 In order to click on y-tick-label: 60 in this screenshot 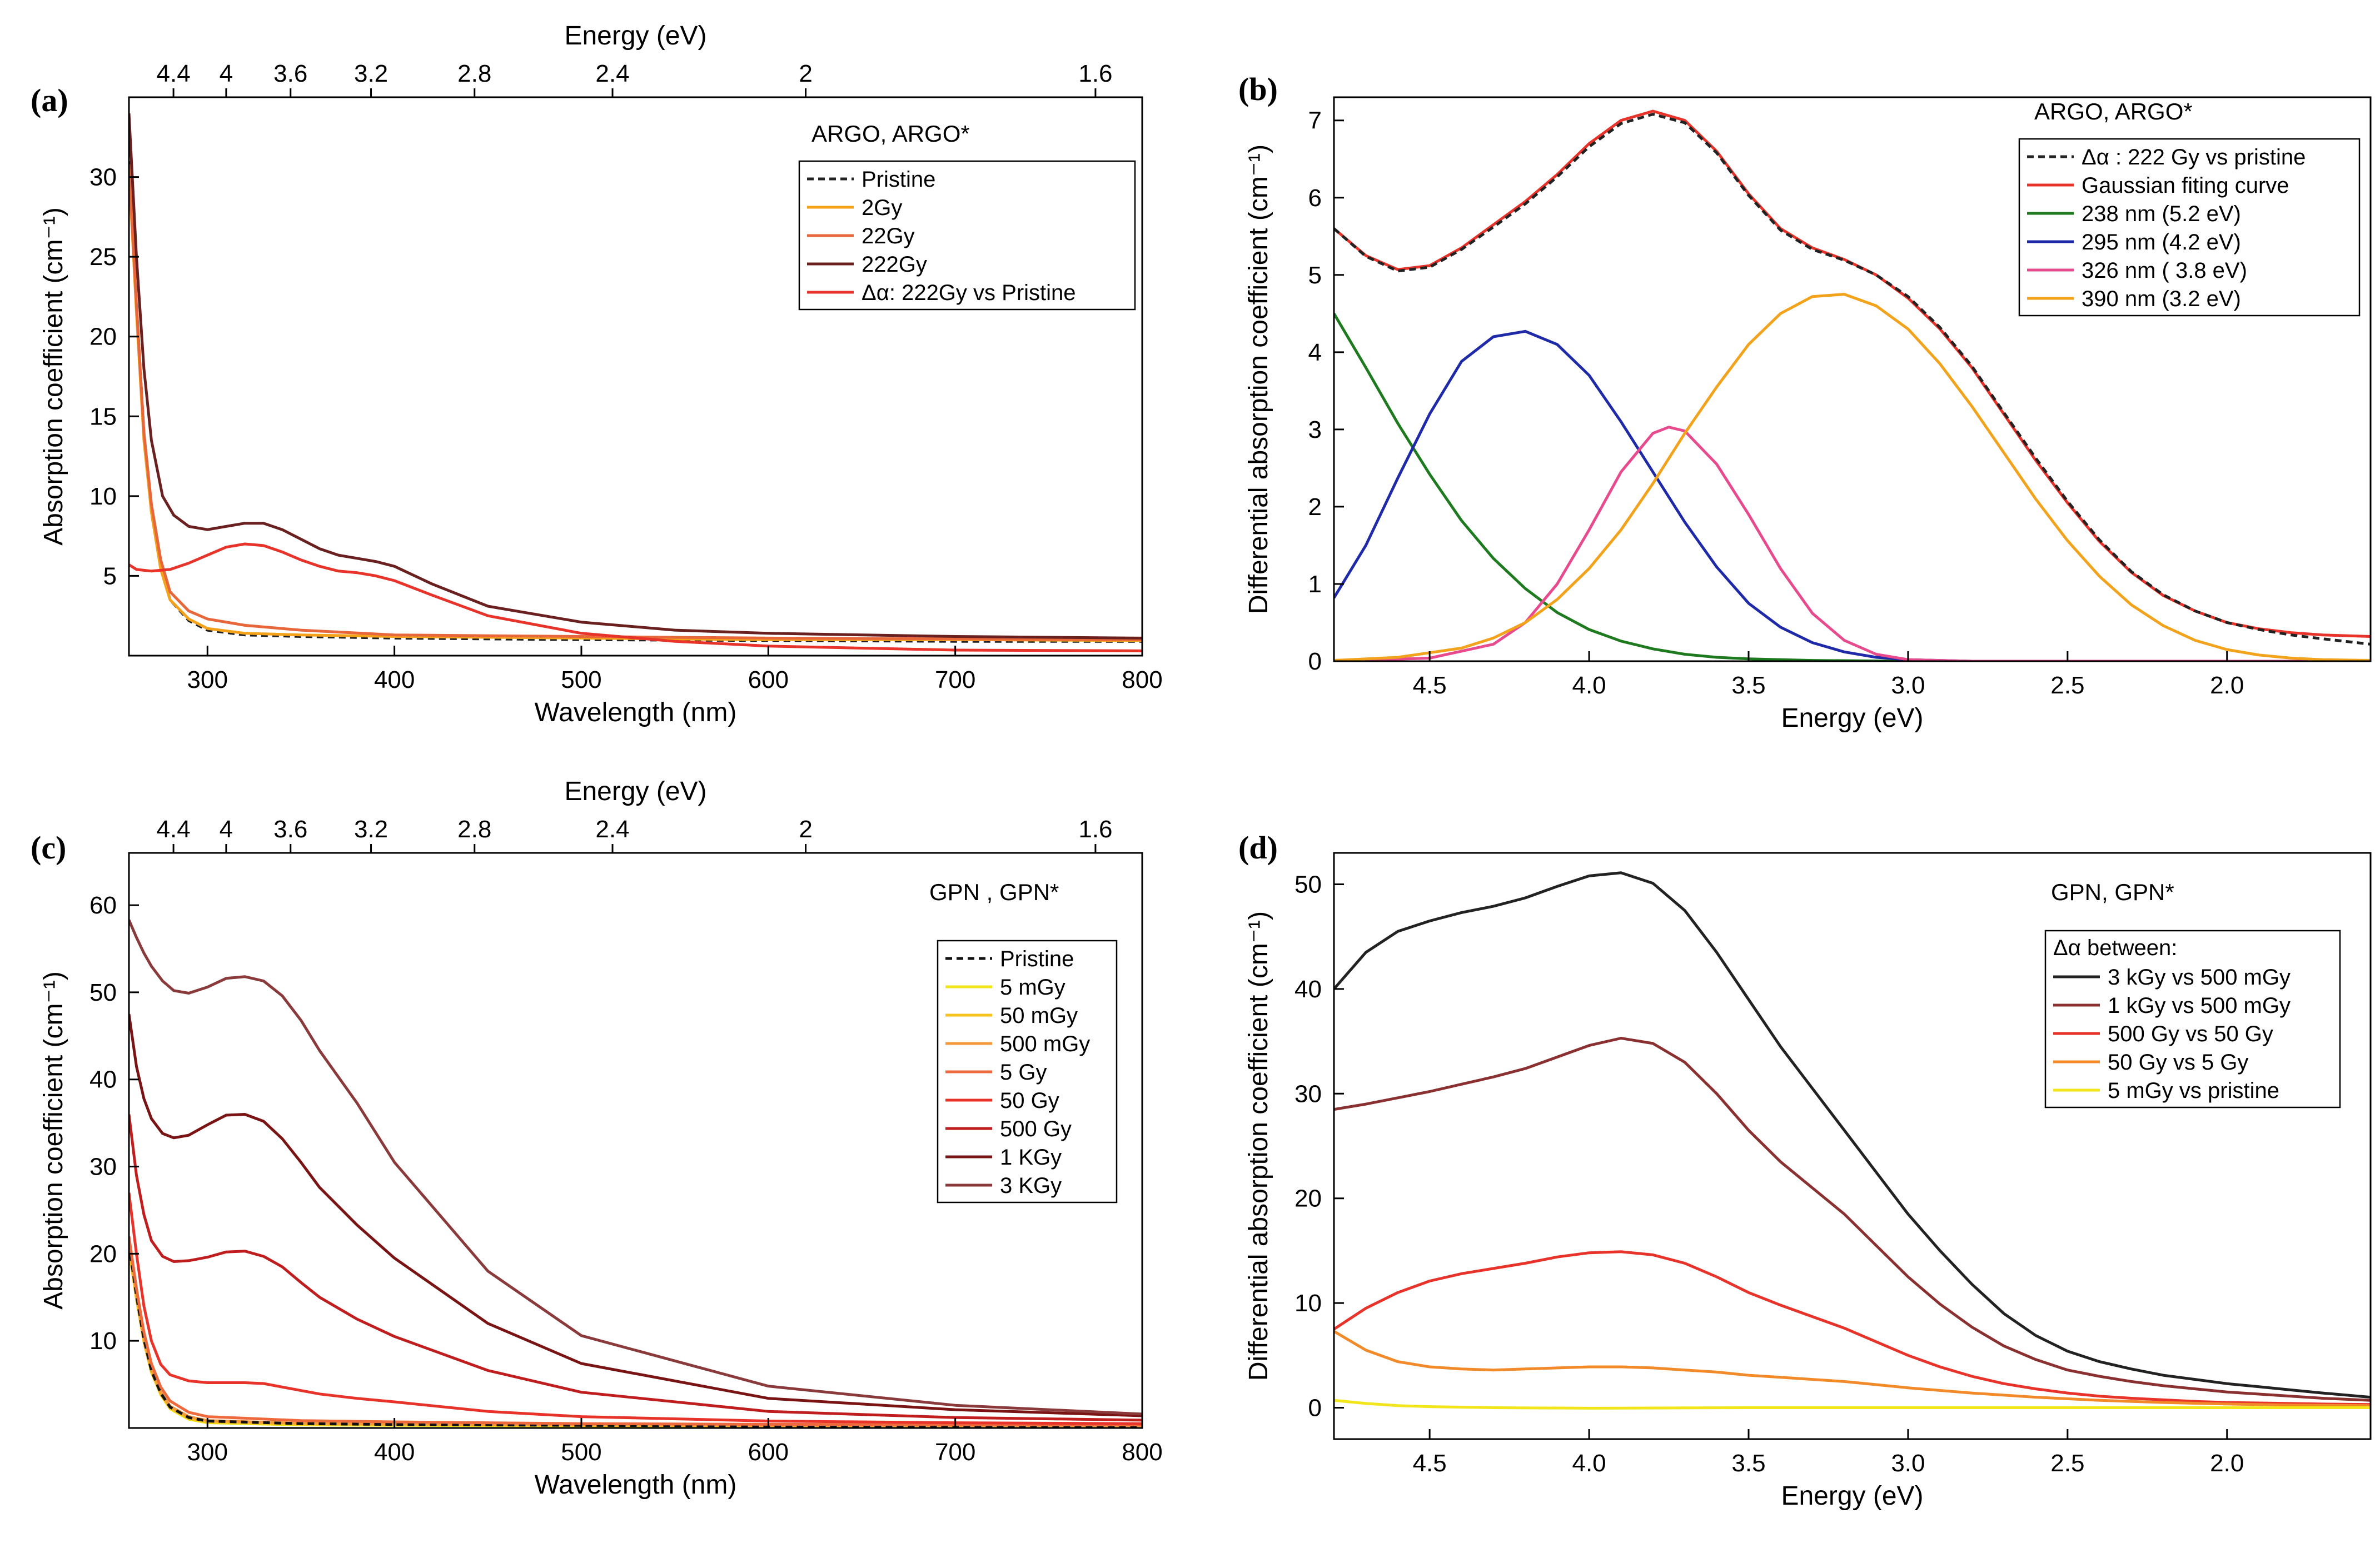, I will do `click(103, 905)`.